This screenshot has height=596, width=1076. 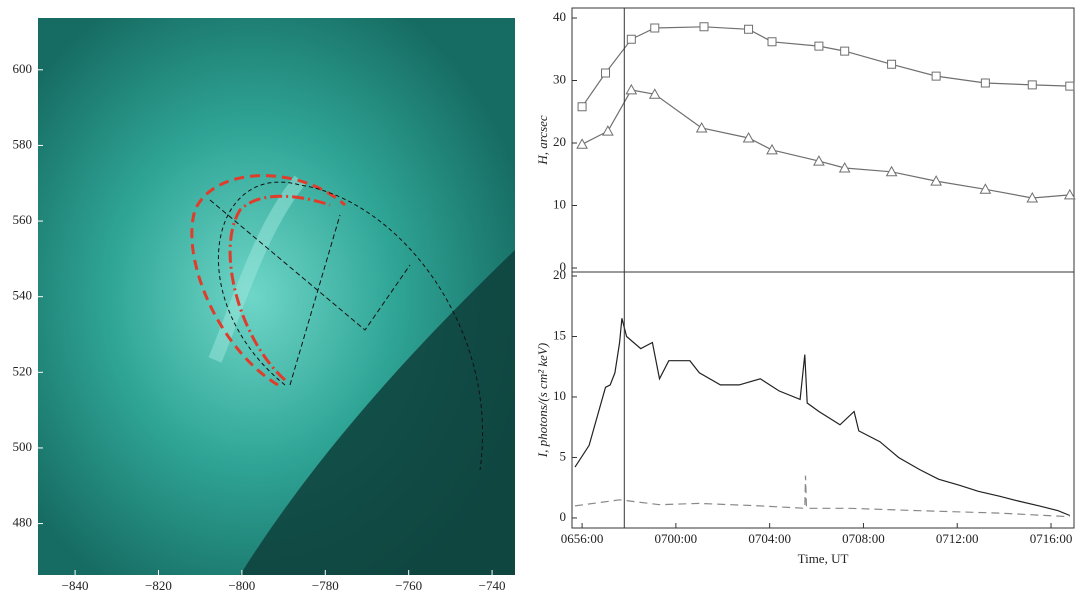 I want to click on y-tick-label: 30, so click(x=559, y=78).